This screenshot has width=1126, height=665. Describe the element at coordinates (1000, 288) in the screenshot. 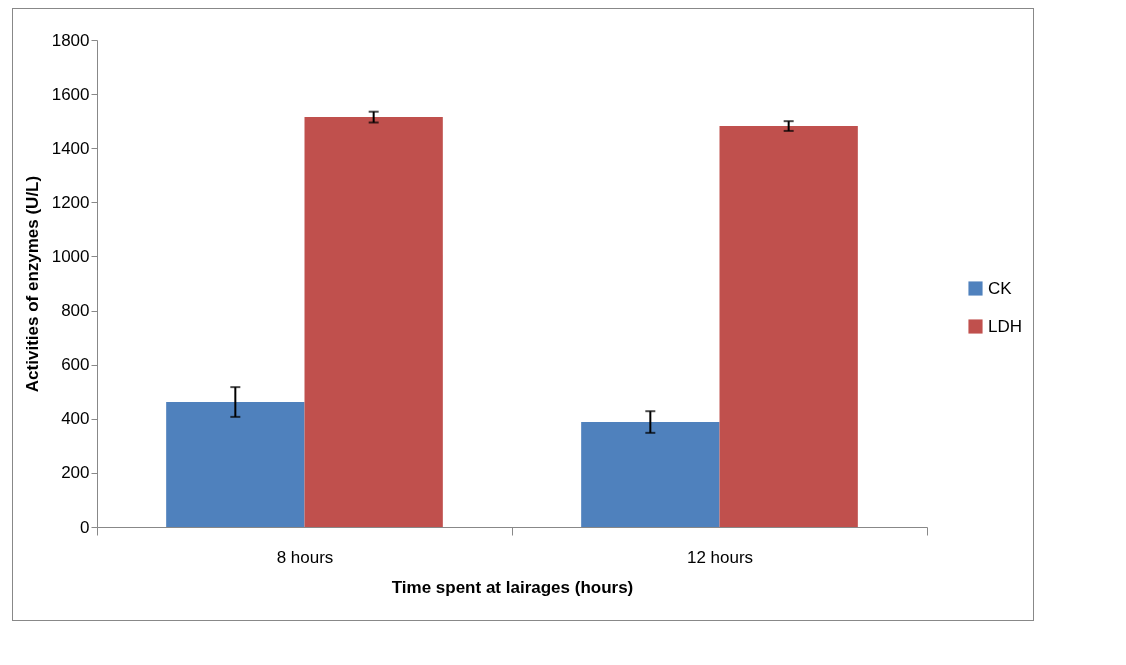

I see `legend-label: CK` at that location.